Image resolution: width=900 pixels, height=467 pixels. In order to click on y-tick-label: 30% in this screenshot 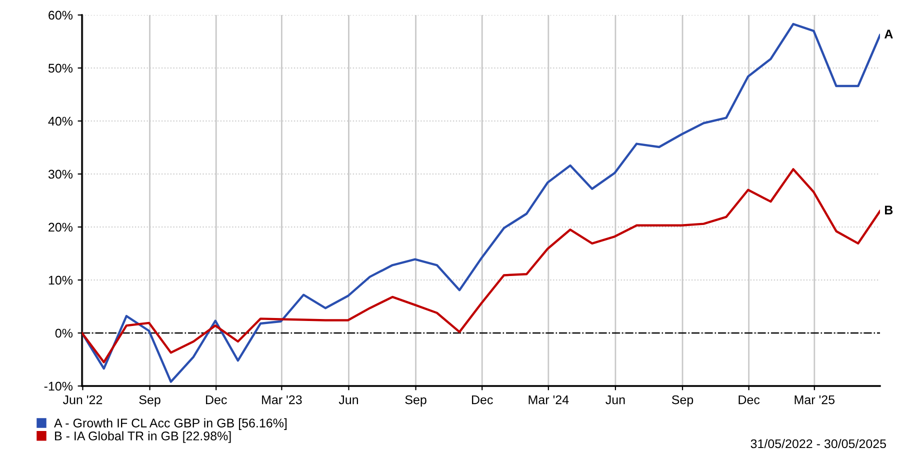, I will do `click(60, 174)`.